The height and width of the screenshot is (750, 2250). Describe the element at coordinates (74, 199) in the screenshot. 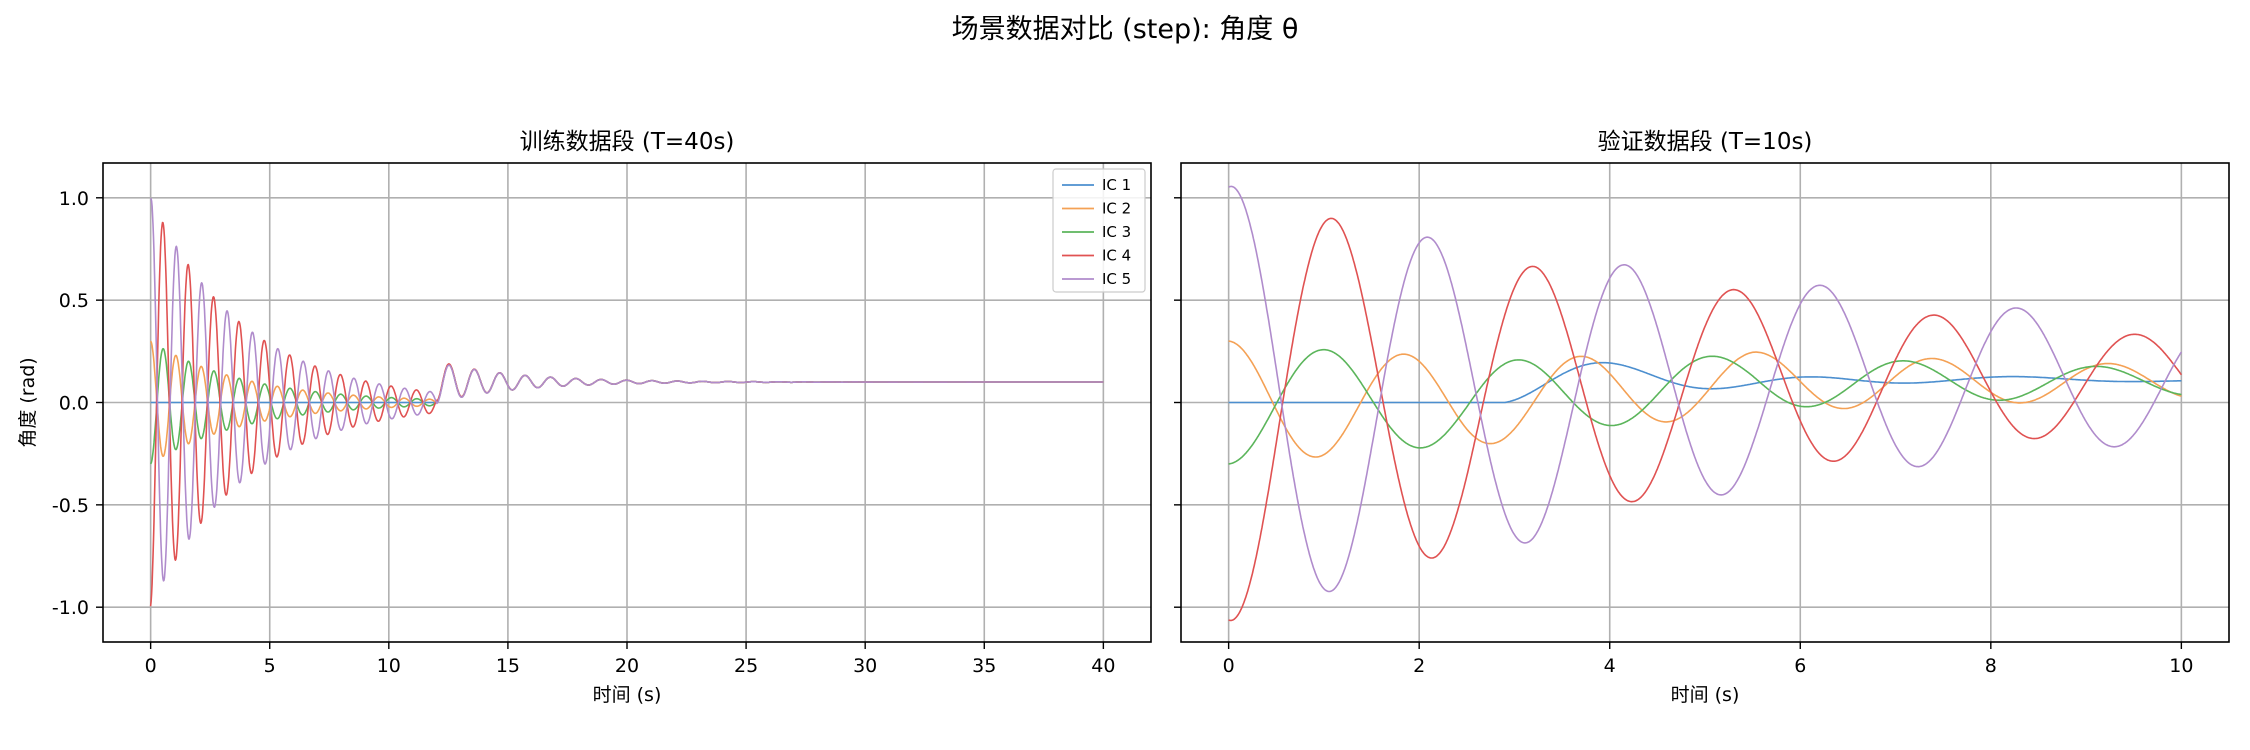

I see `y-tick-label: 1.0` at that location.